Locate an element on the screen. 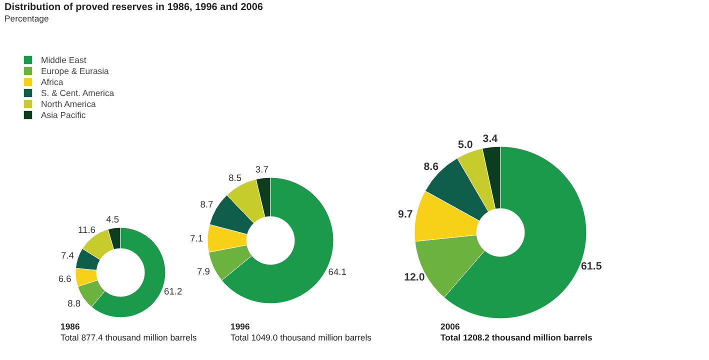 The width and height of the screenshot is (709, 360). data-label: 9.7 is located at coordinates (405, 214).